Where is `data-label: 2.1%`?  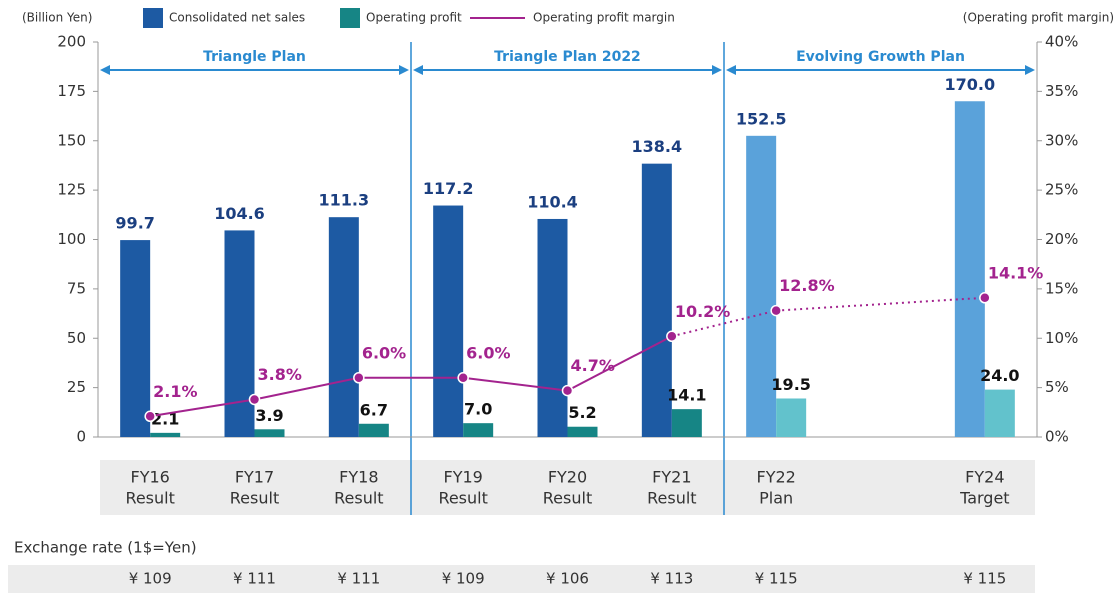
data-label: 2.1% is located at coordinates (175, 391).